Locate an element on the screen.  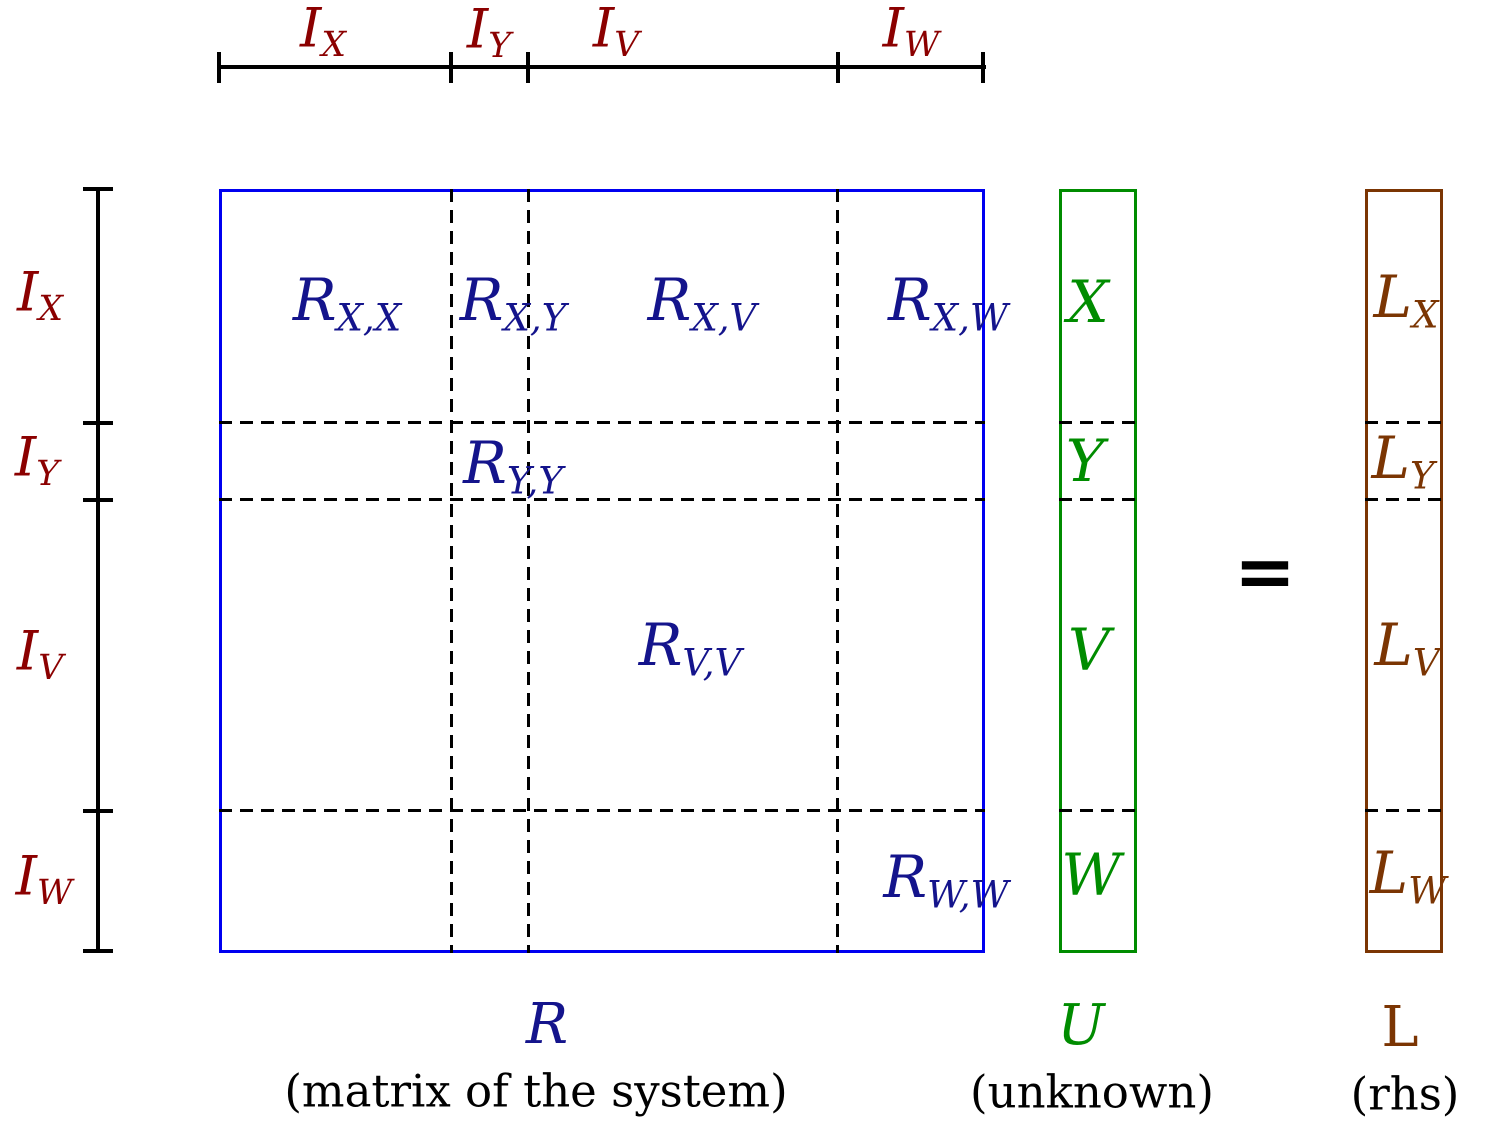
matrix-caption-text: (matrix of the system) is located at coordinates (536, 1091).